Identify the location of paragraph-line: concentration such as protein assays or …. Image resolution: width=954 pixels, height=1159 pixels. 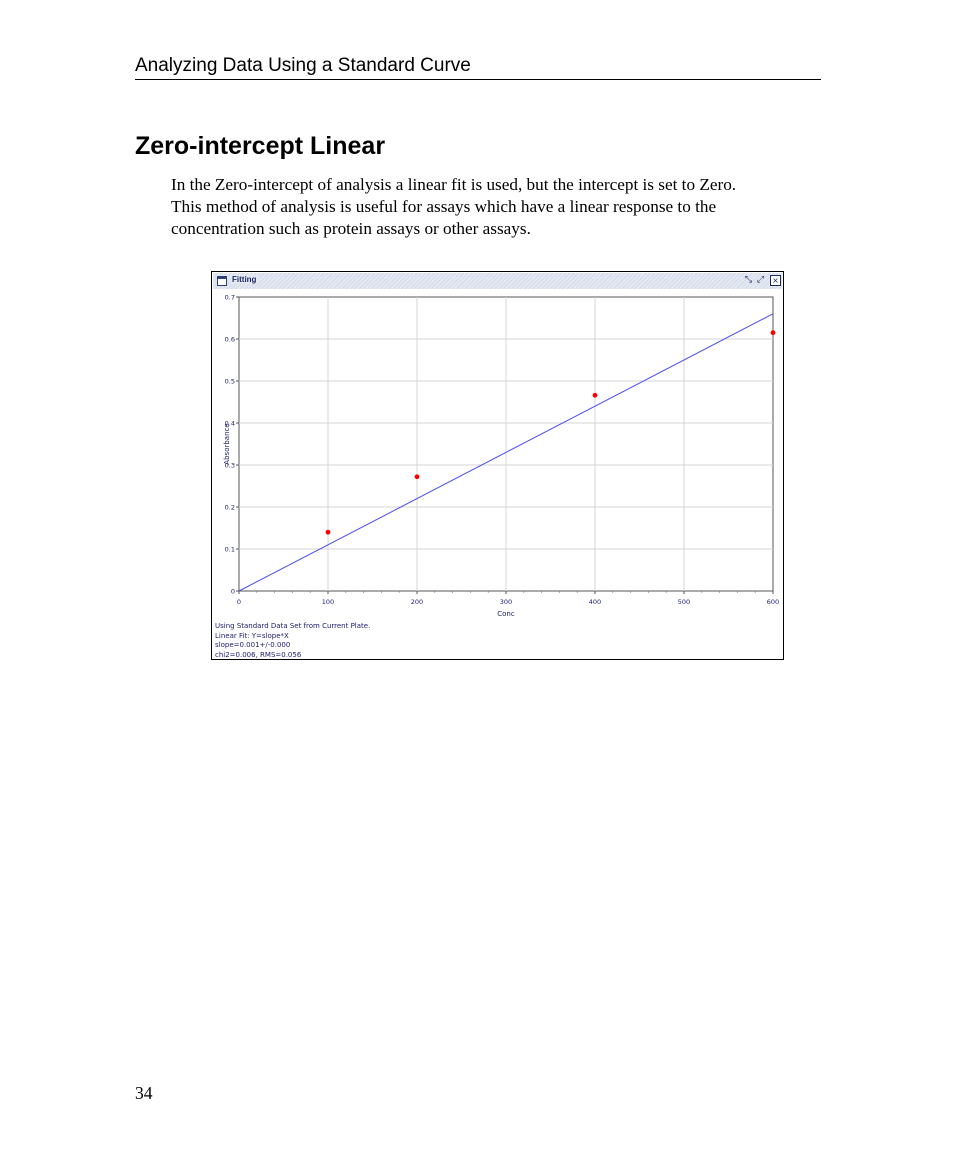
(351, 228).